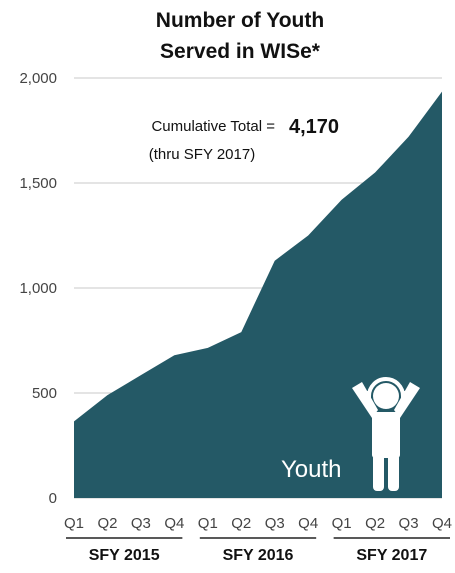  I want to click on year-groups: SFY 2015 SFY 2016 SFY 2017, so click(258, 550).